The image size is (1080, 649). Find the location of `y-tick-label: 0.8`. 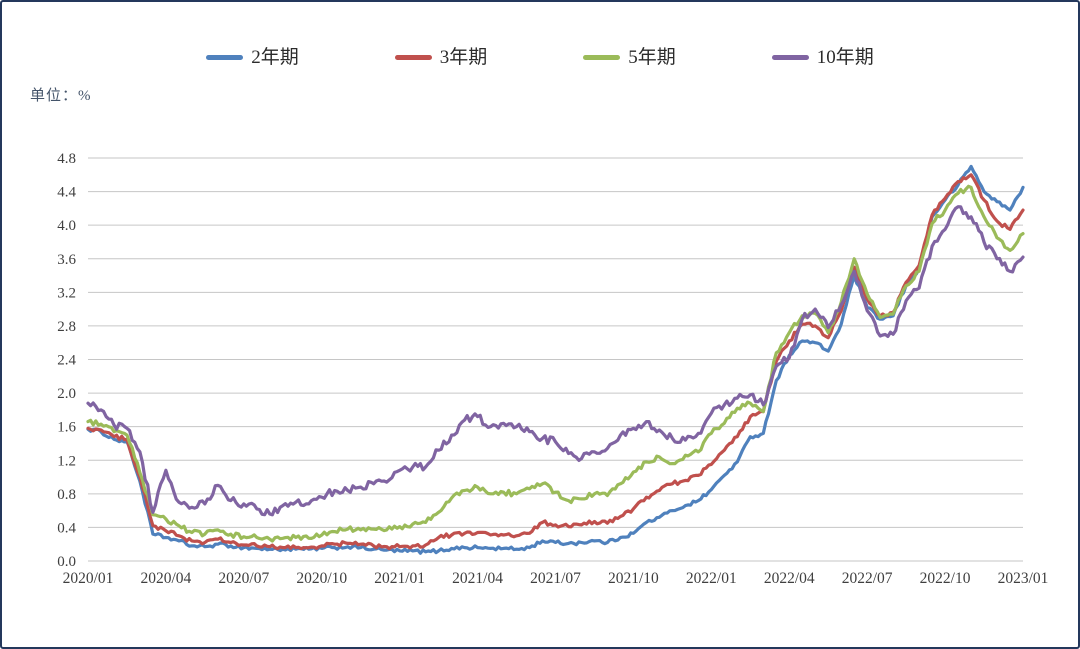

y-tick-label: 0.8 is located at coordinates (66, 495).